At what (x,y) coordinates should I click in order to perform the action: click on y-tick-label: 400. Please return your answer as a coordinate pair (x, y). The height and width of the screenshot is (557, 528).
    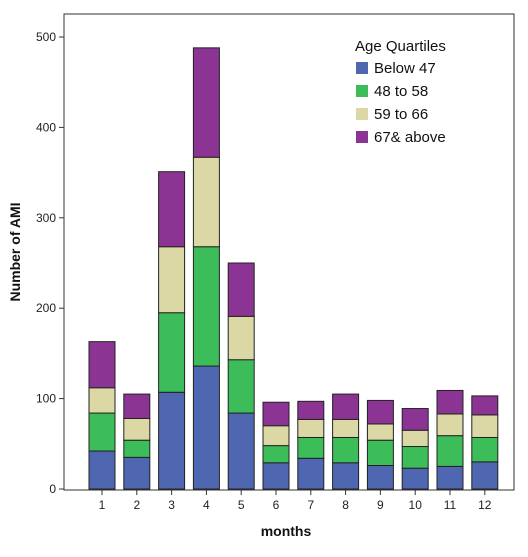
    Looking at the image, I should click on (46, 127).